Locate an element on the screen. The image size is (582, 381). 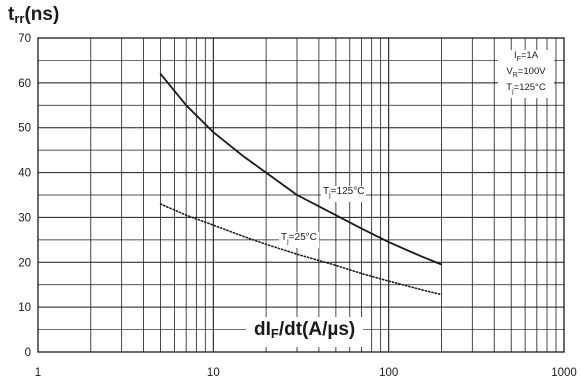
y-tick-label: 60 is located at coordinates (24, 84).